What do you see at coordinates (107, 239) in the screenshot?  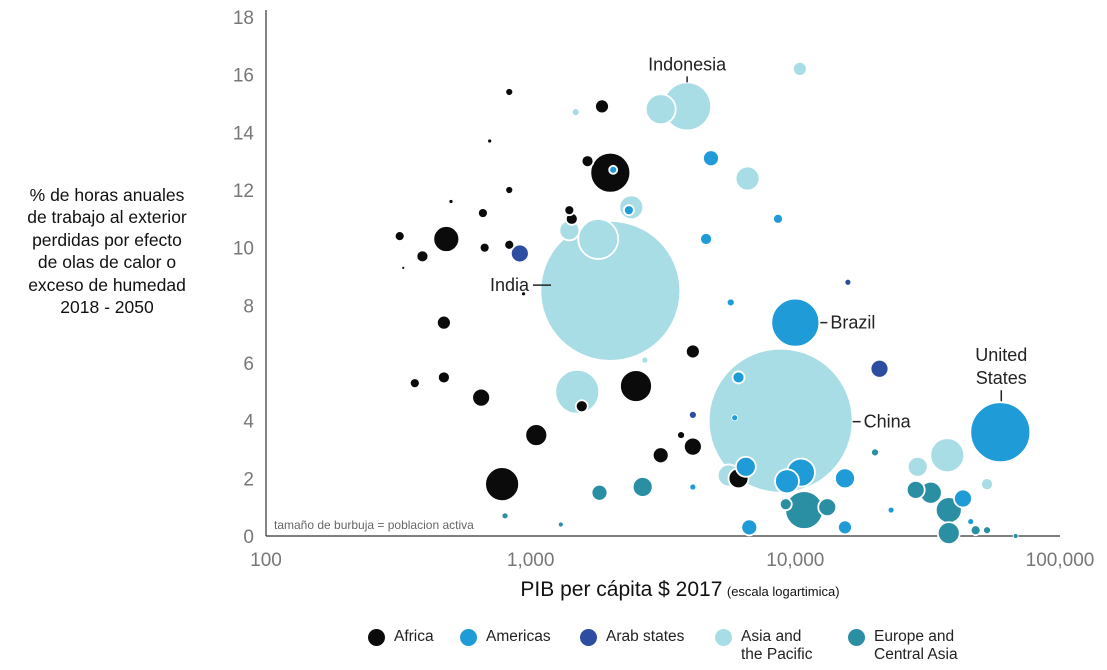 I see `y-axis-label-line: perdidas por efecto` at bounding box center [107, 239].